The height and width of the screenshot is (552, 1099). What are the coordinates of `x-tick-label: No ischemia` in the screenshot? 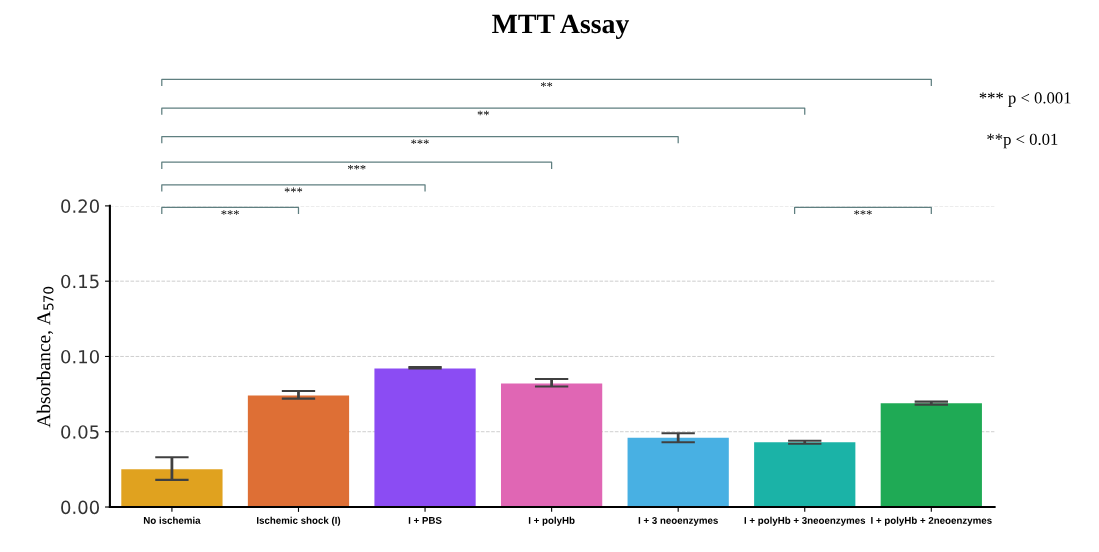 It's located at (172, 520).